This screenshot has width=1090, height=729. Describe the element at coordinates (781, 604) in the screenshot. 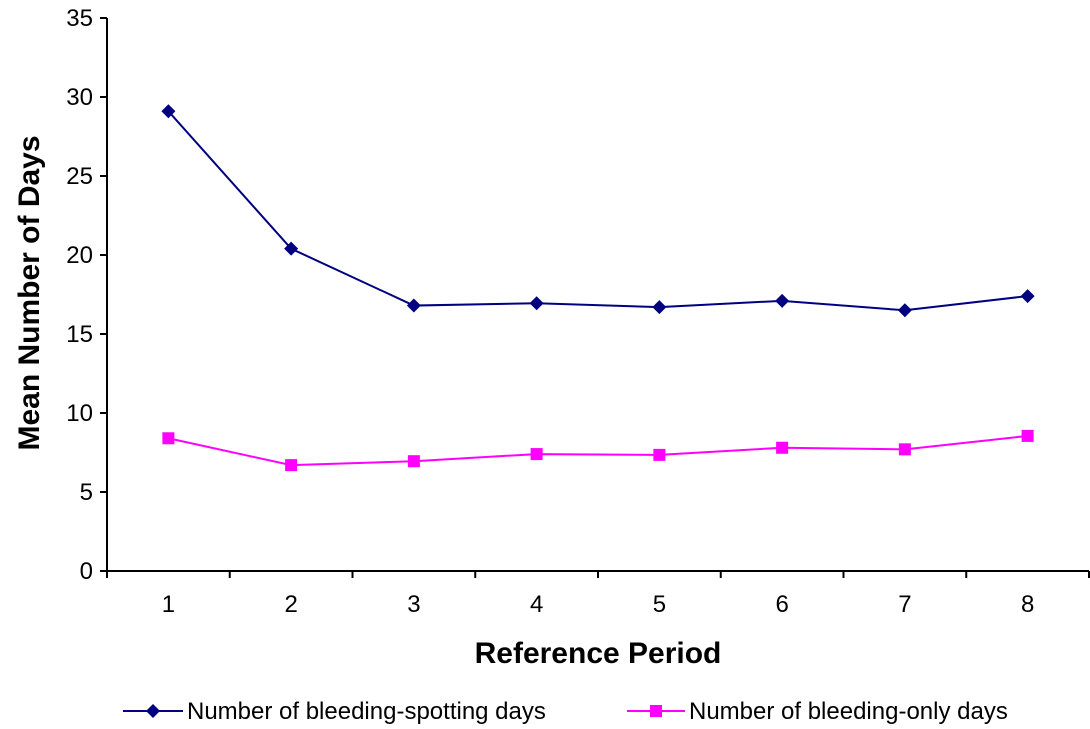

I see `x-tick-label: 6` at that location.